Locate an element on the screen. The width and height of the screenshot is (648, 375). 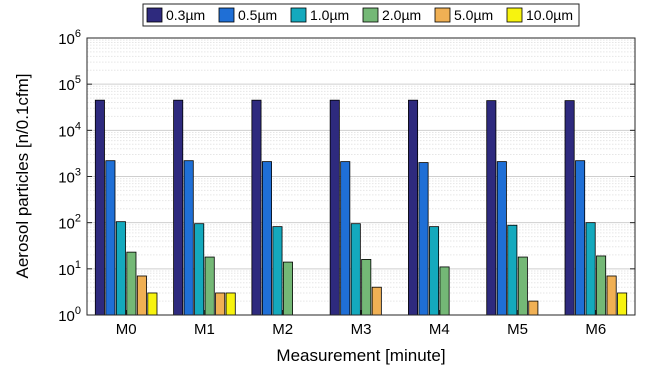
legend-box is located at coordinates (361, 15).